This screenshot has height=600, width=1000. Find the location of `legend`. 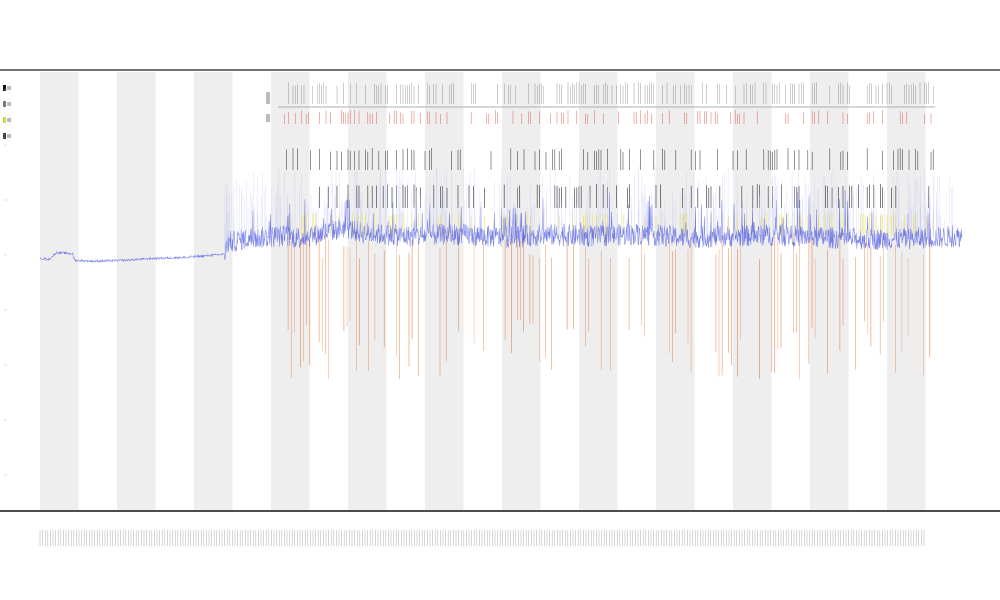

legend is located at coordinates (7, 112).